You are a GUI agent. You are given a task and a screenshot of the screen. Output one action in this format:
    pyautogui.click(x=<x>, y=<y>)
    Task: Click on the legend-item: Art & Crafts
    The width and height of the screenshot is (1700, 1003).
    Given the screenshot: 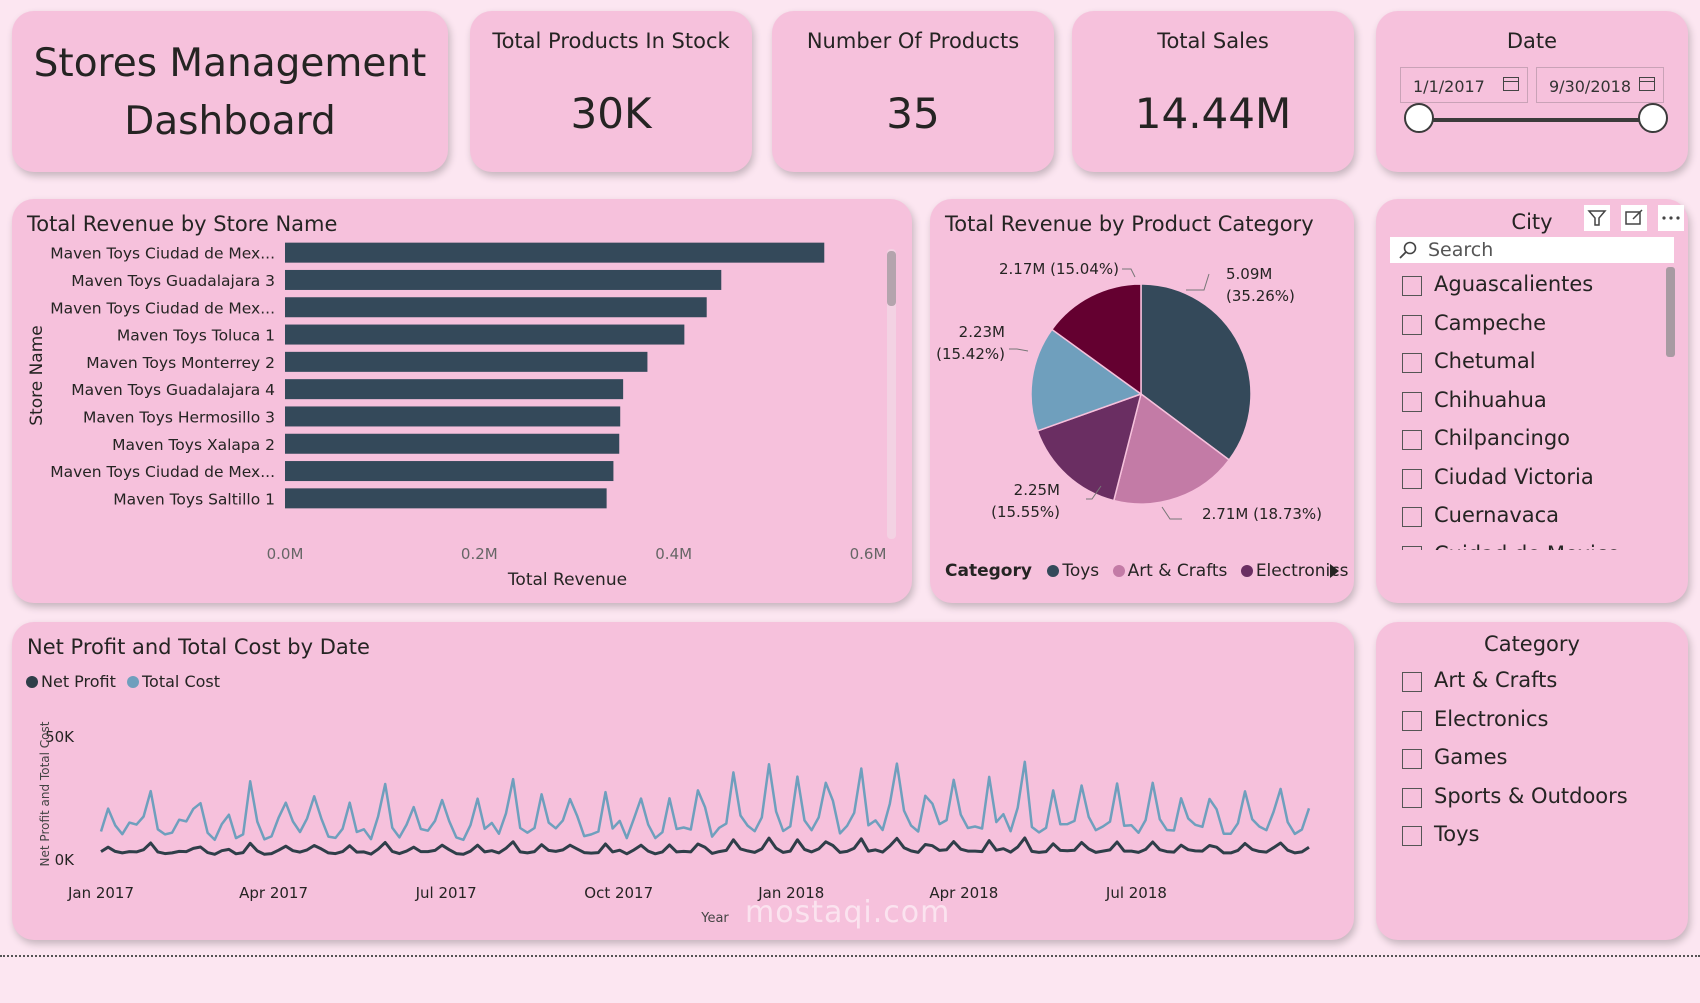 What is the action you would take?
    pyautogui.click(x=1170, y=571)
    